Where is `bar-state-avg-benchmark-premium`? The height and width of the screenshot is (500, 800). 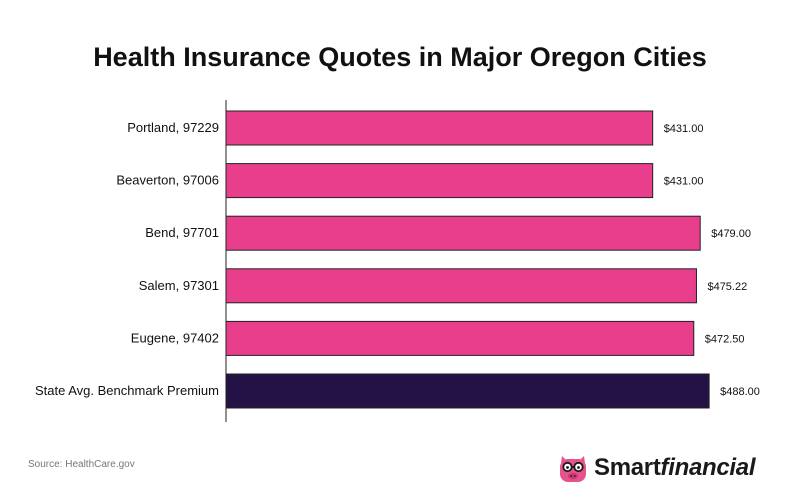 bar-state-avg-benchmark-premium is located at coordinates (467, 391).